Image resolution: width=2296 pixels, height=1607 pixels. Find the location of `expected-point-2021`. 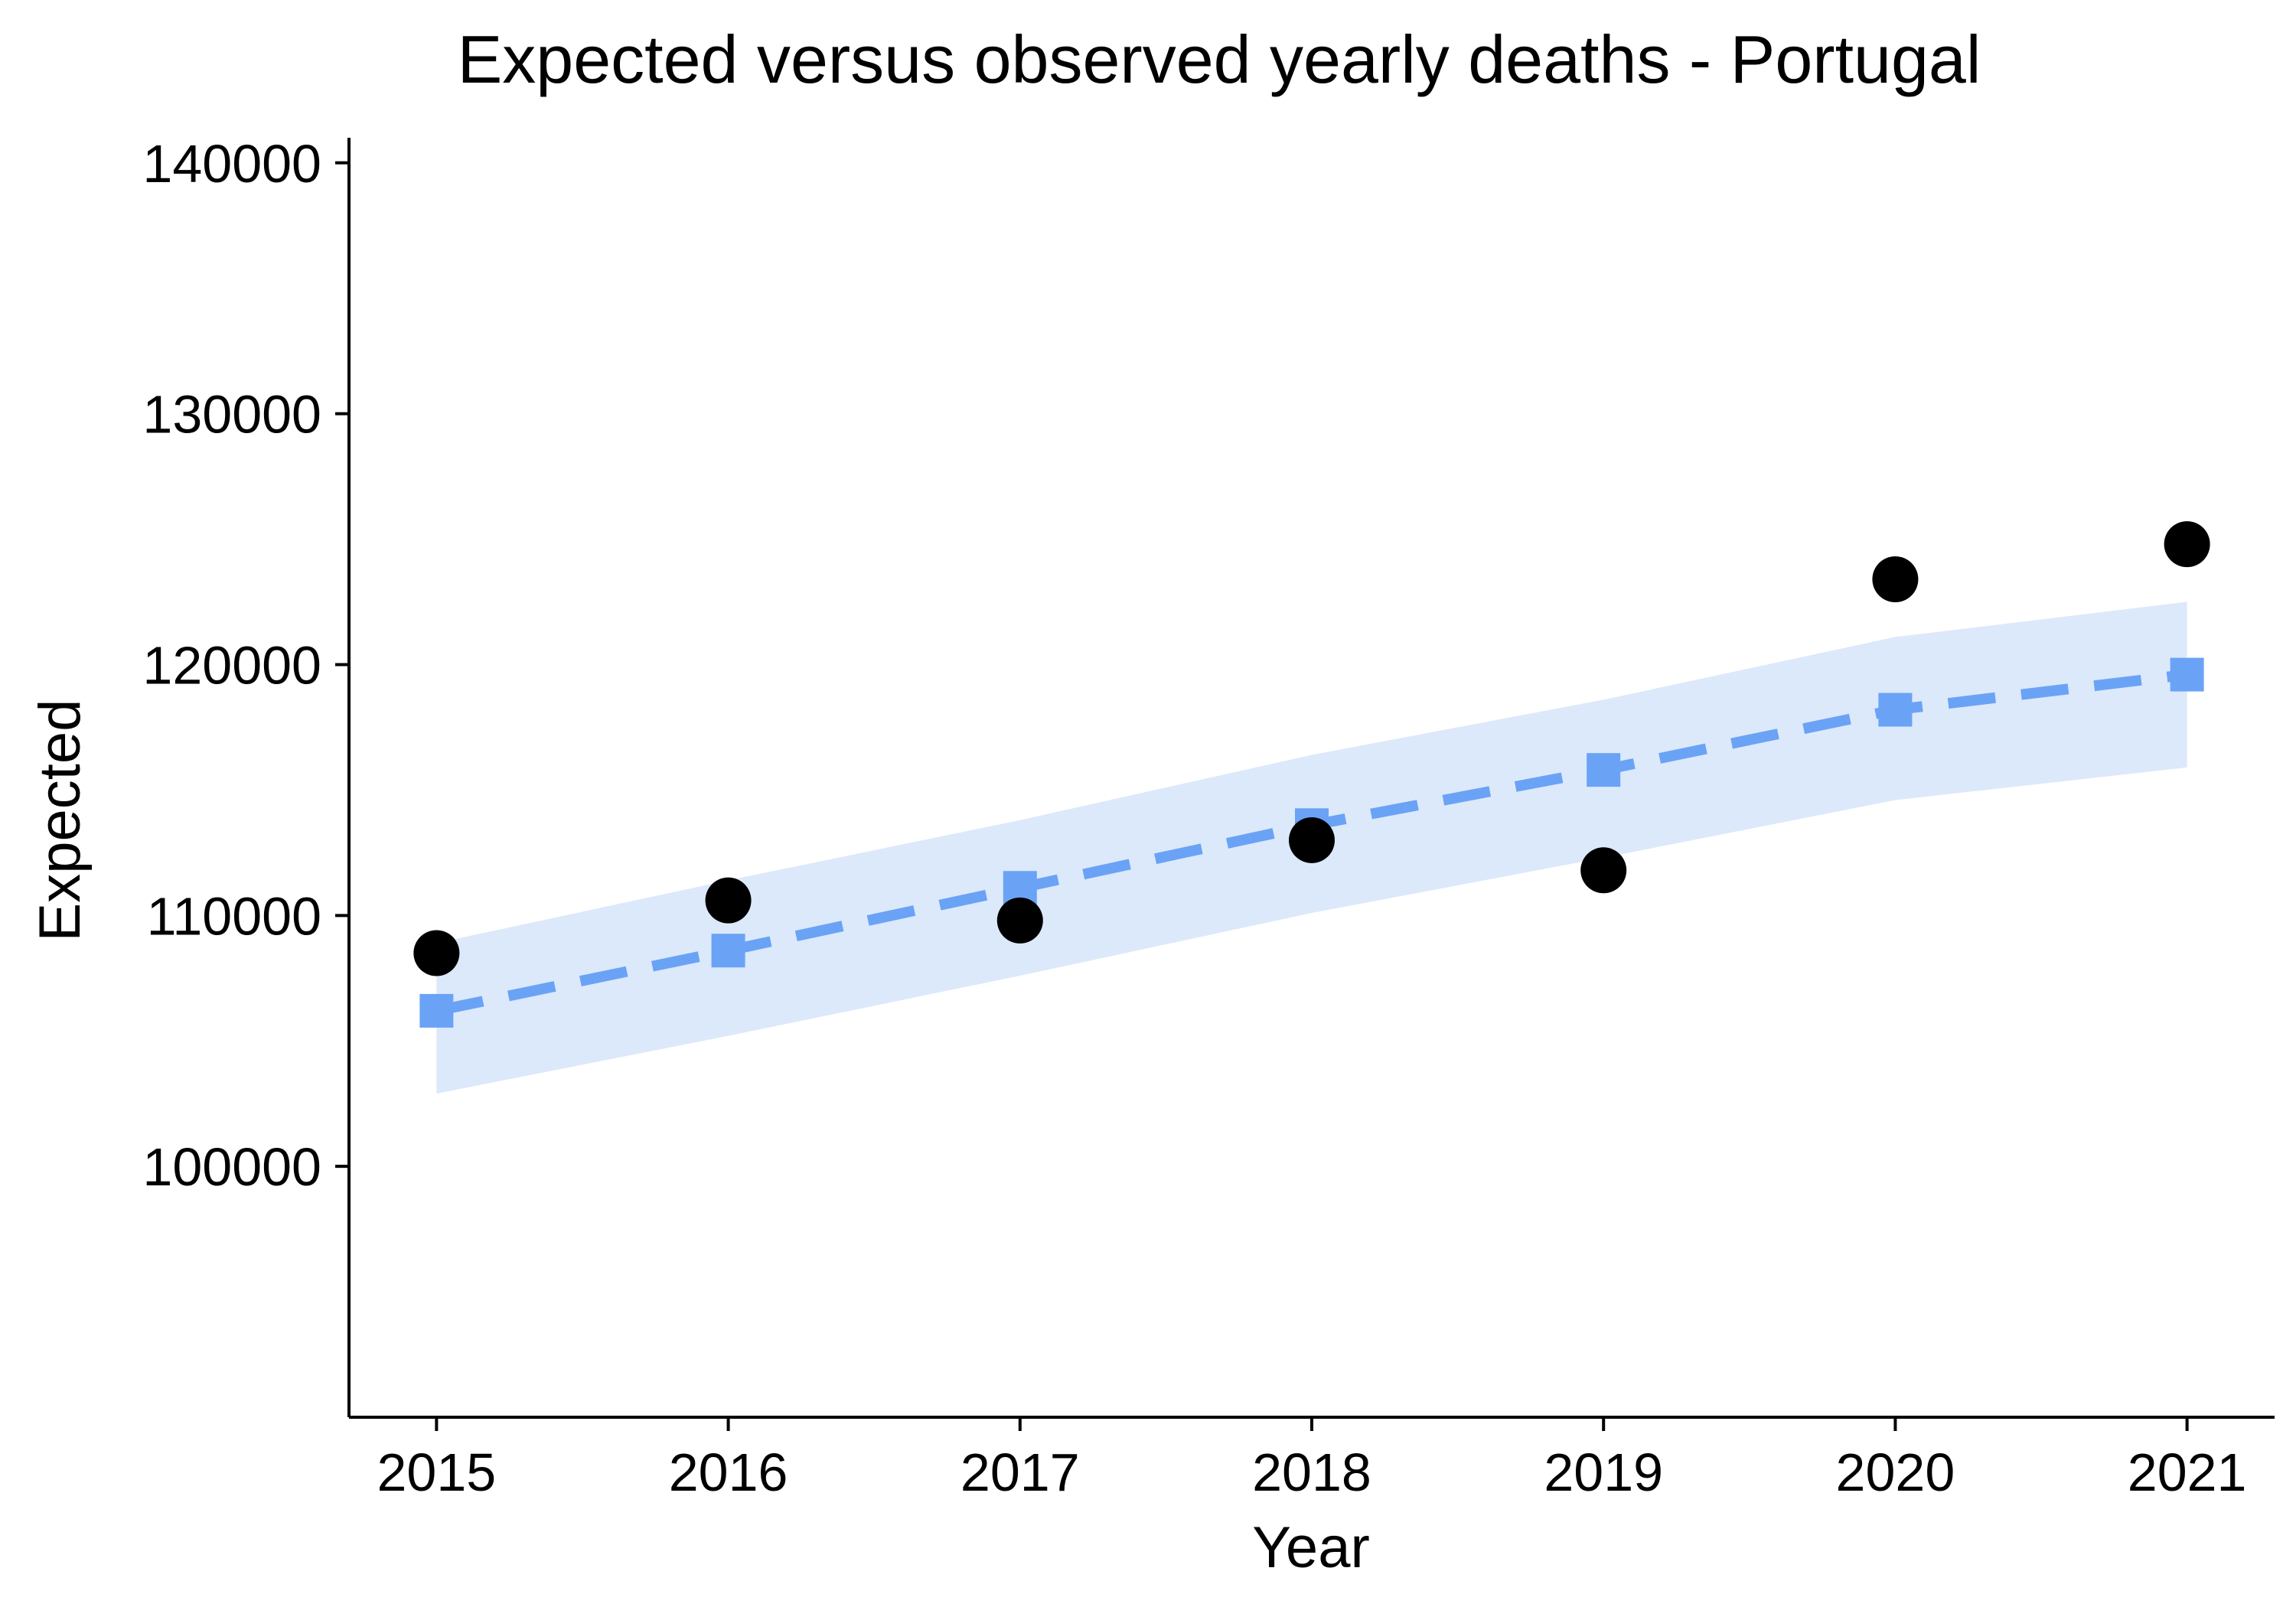

expected-point-2021 is located at coordinates (2187, 675).